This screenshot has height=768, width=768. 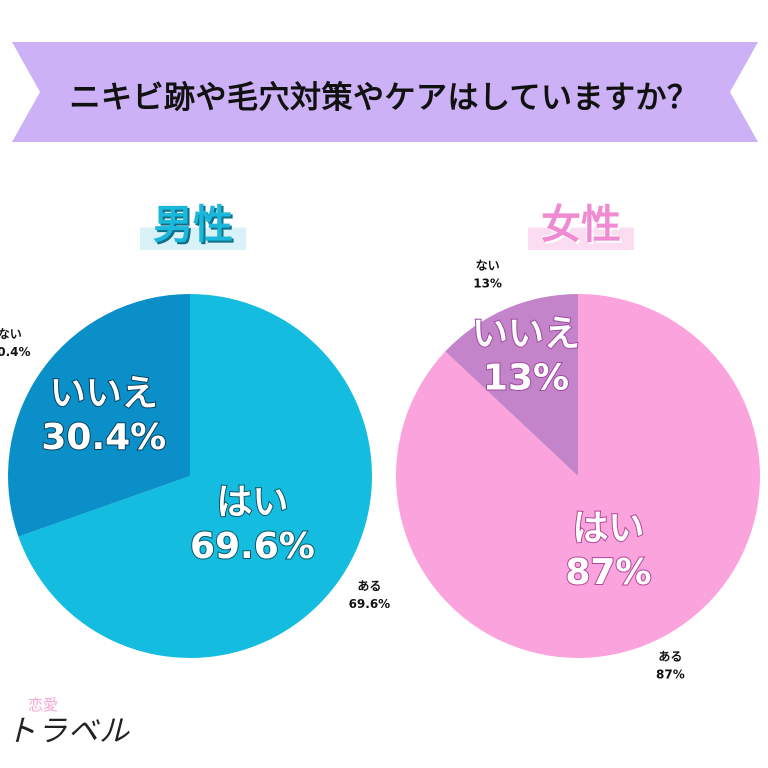 I want to click on male-outer-value-yes: 69.6%, so click(x=370, y=604).